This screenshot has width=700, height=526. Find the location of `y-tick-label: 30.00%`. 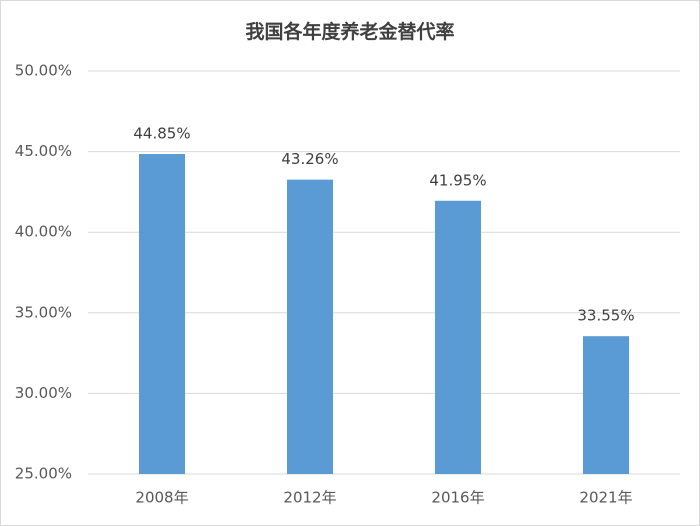

y-tick-label: 30.00% is located at coordinates (43, 393).